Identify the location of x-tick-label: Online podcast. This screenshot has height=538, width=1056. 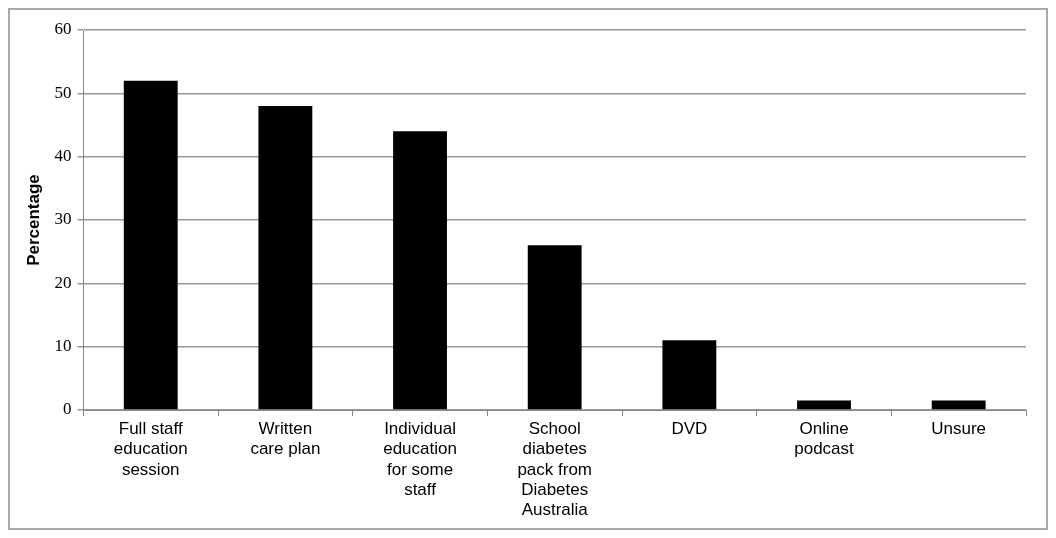
(824, 438).